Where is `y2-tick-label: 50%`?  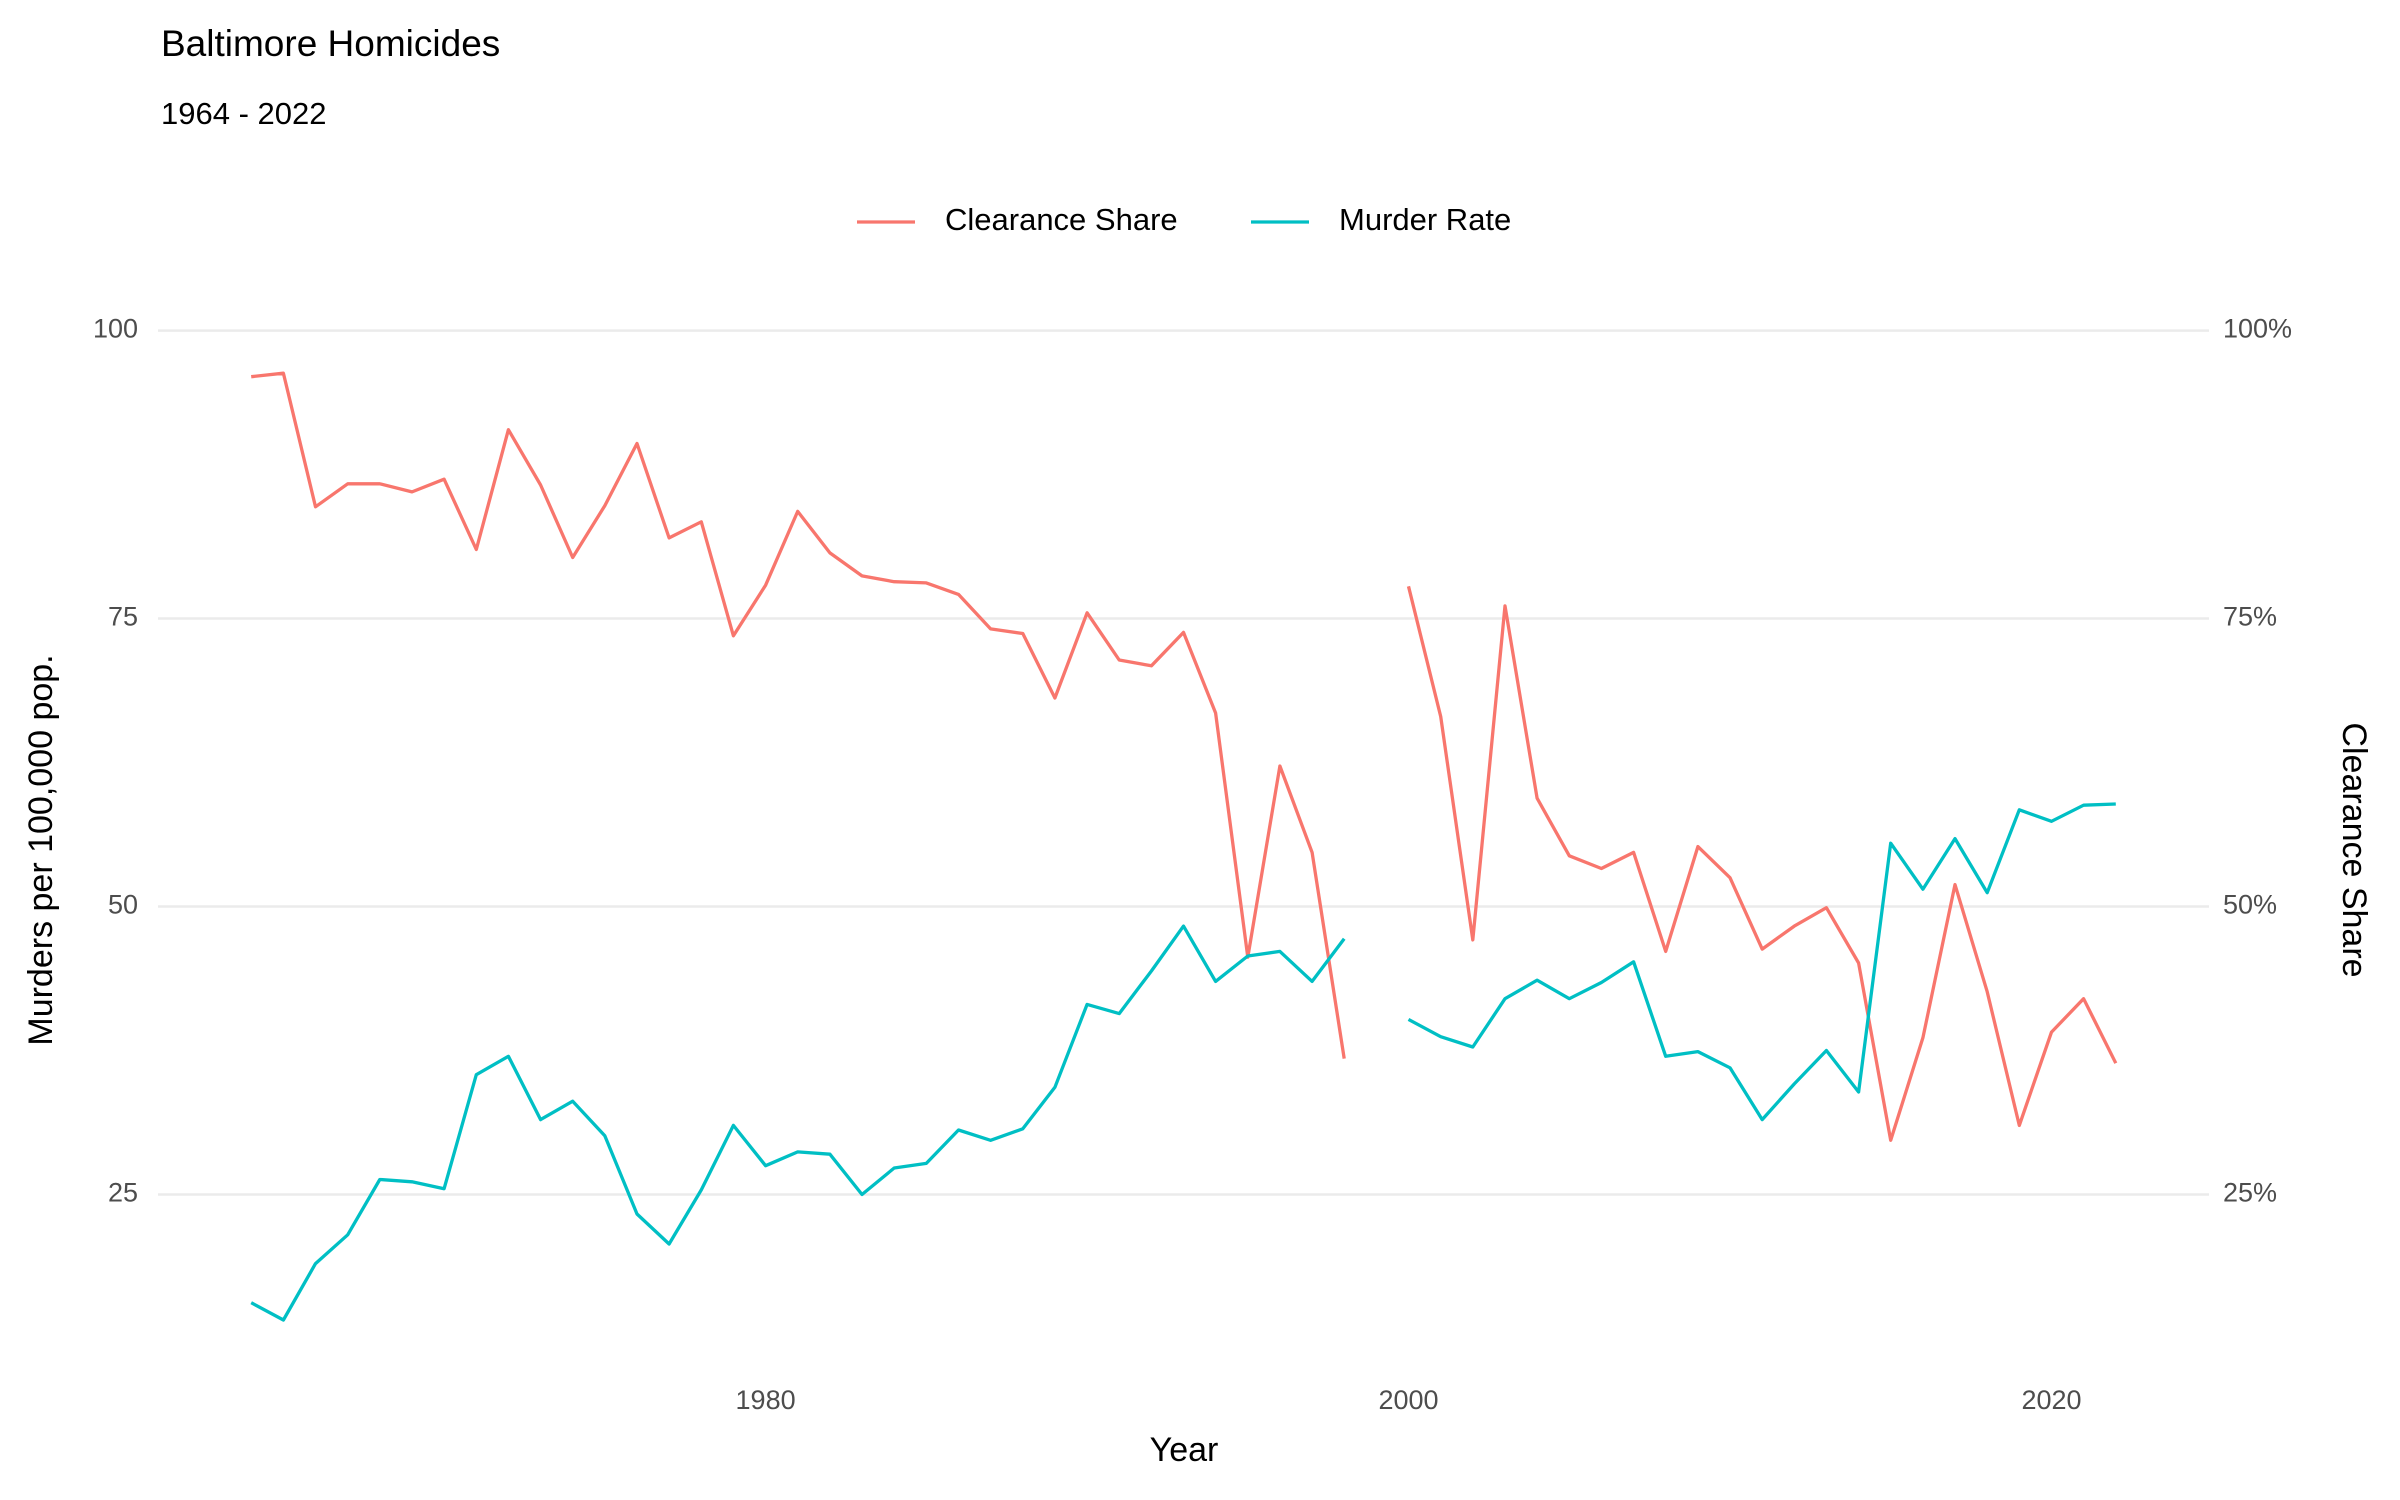 y2-tick-label: 50% is located at coordinates (2250, 905).